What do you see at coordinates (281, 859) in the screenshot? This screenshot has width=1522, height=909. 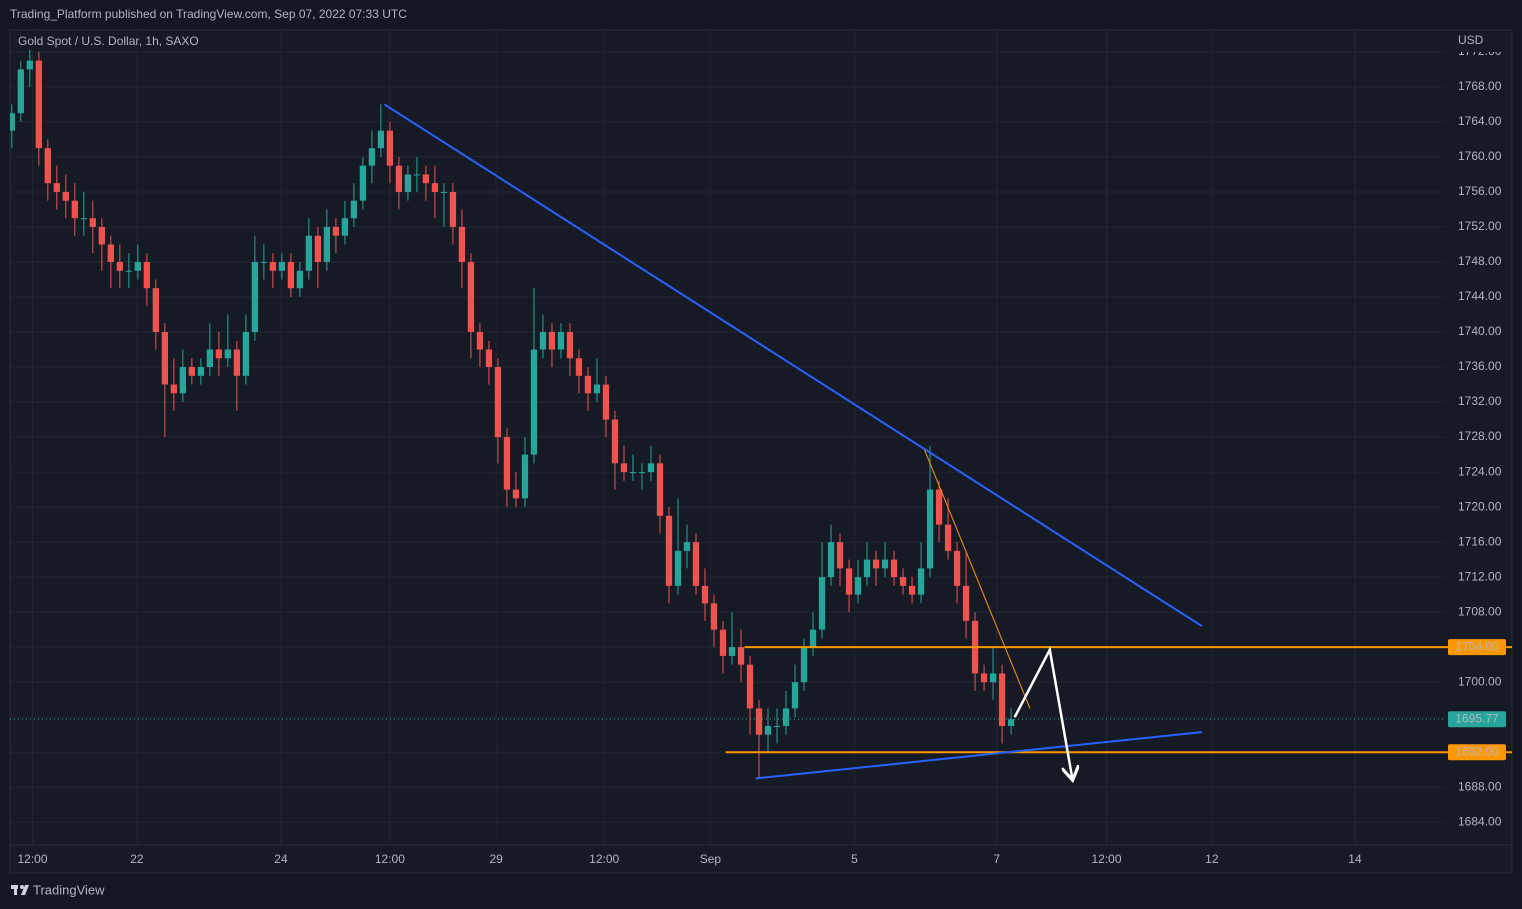 I see `x-tick-label: 24` at bounding box center [281, 859].